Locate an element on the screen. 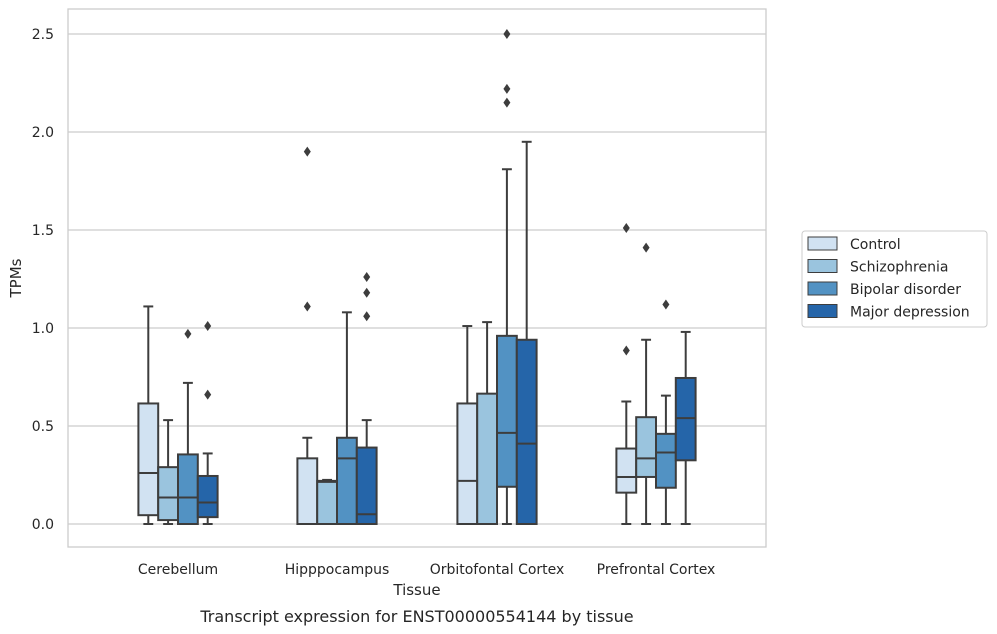 This screenshot has width=997, height=634. x-tick-label: Orbitofontal Cortex is located at coordinates (497, 570).